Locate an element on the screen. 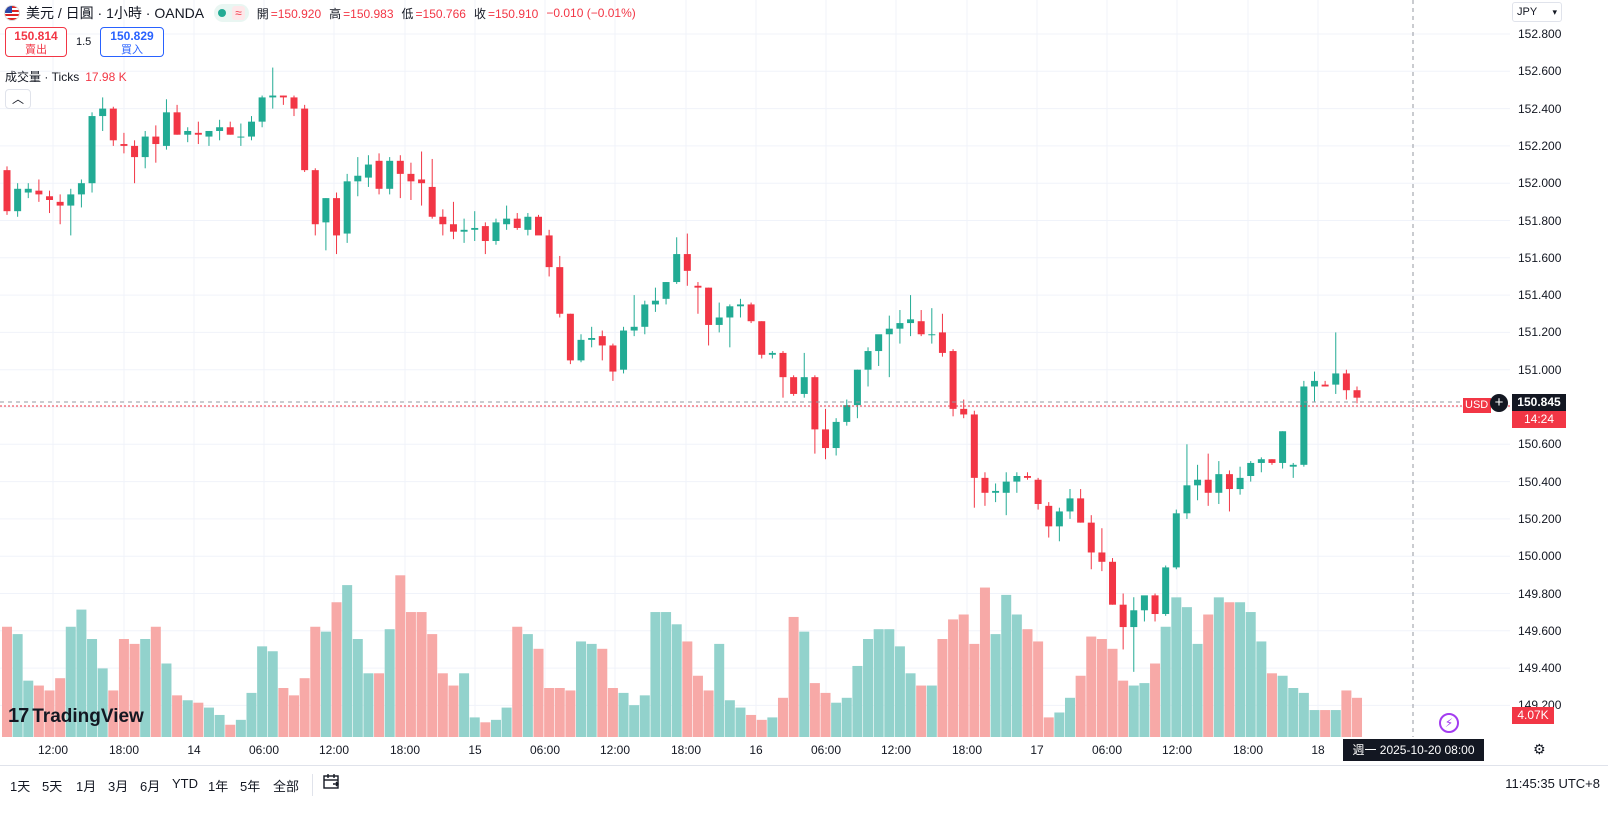  range-button: 5天 is located at coordinates (52, 786).